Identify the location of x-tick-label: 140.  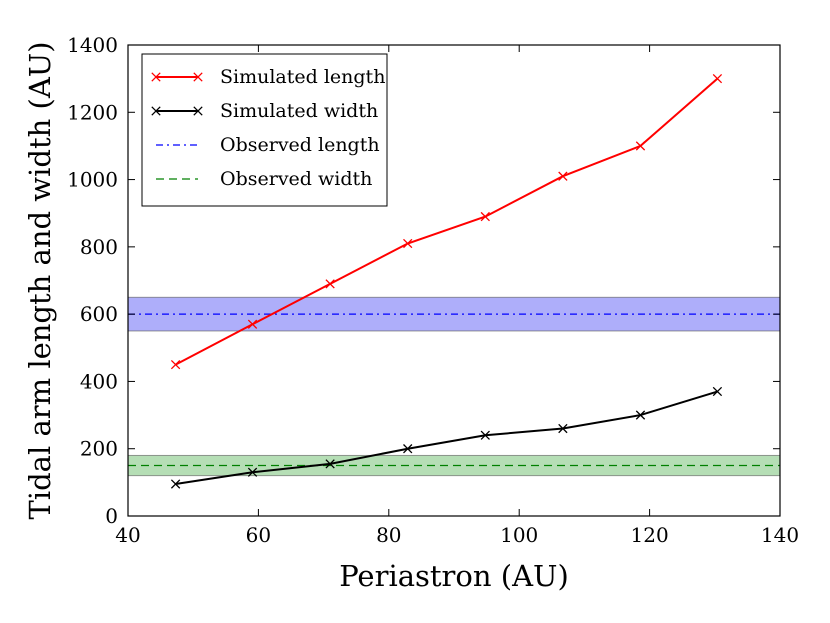
(780, 535).